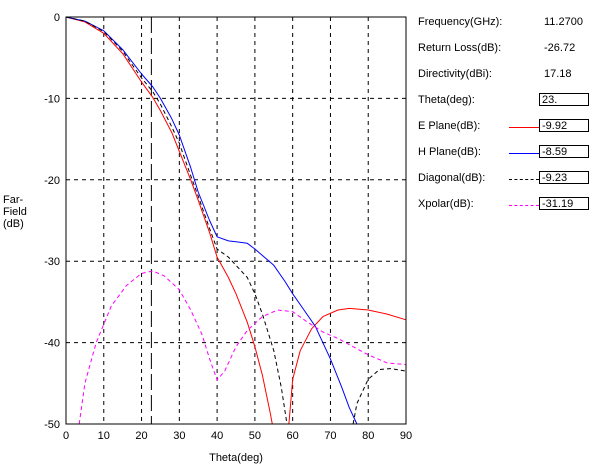 The image size is (593, 465). I want to click on x-tick-label: 40, so click(217, 436).